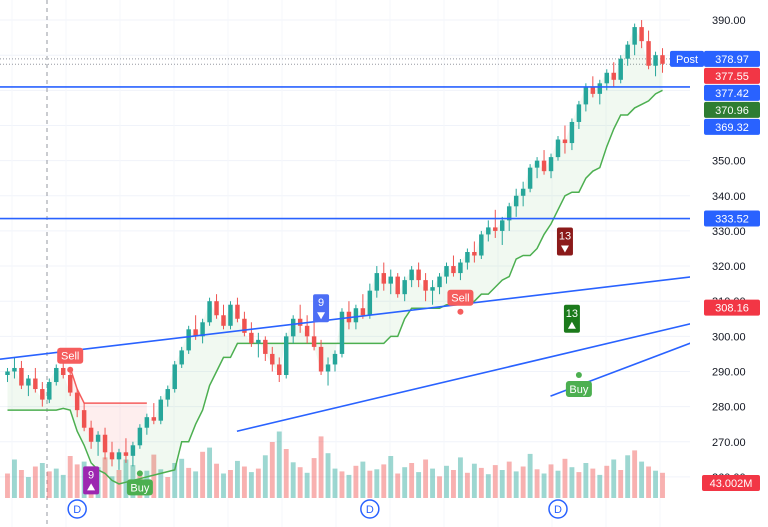 The height and width of the screenshot is (527, 768). What do you see at coordinates (732, 128) in the screenshot?
I see `price-badge-label: 369.32` at bounding box center [732, 128].